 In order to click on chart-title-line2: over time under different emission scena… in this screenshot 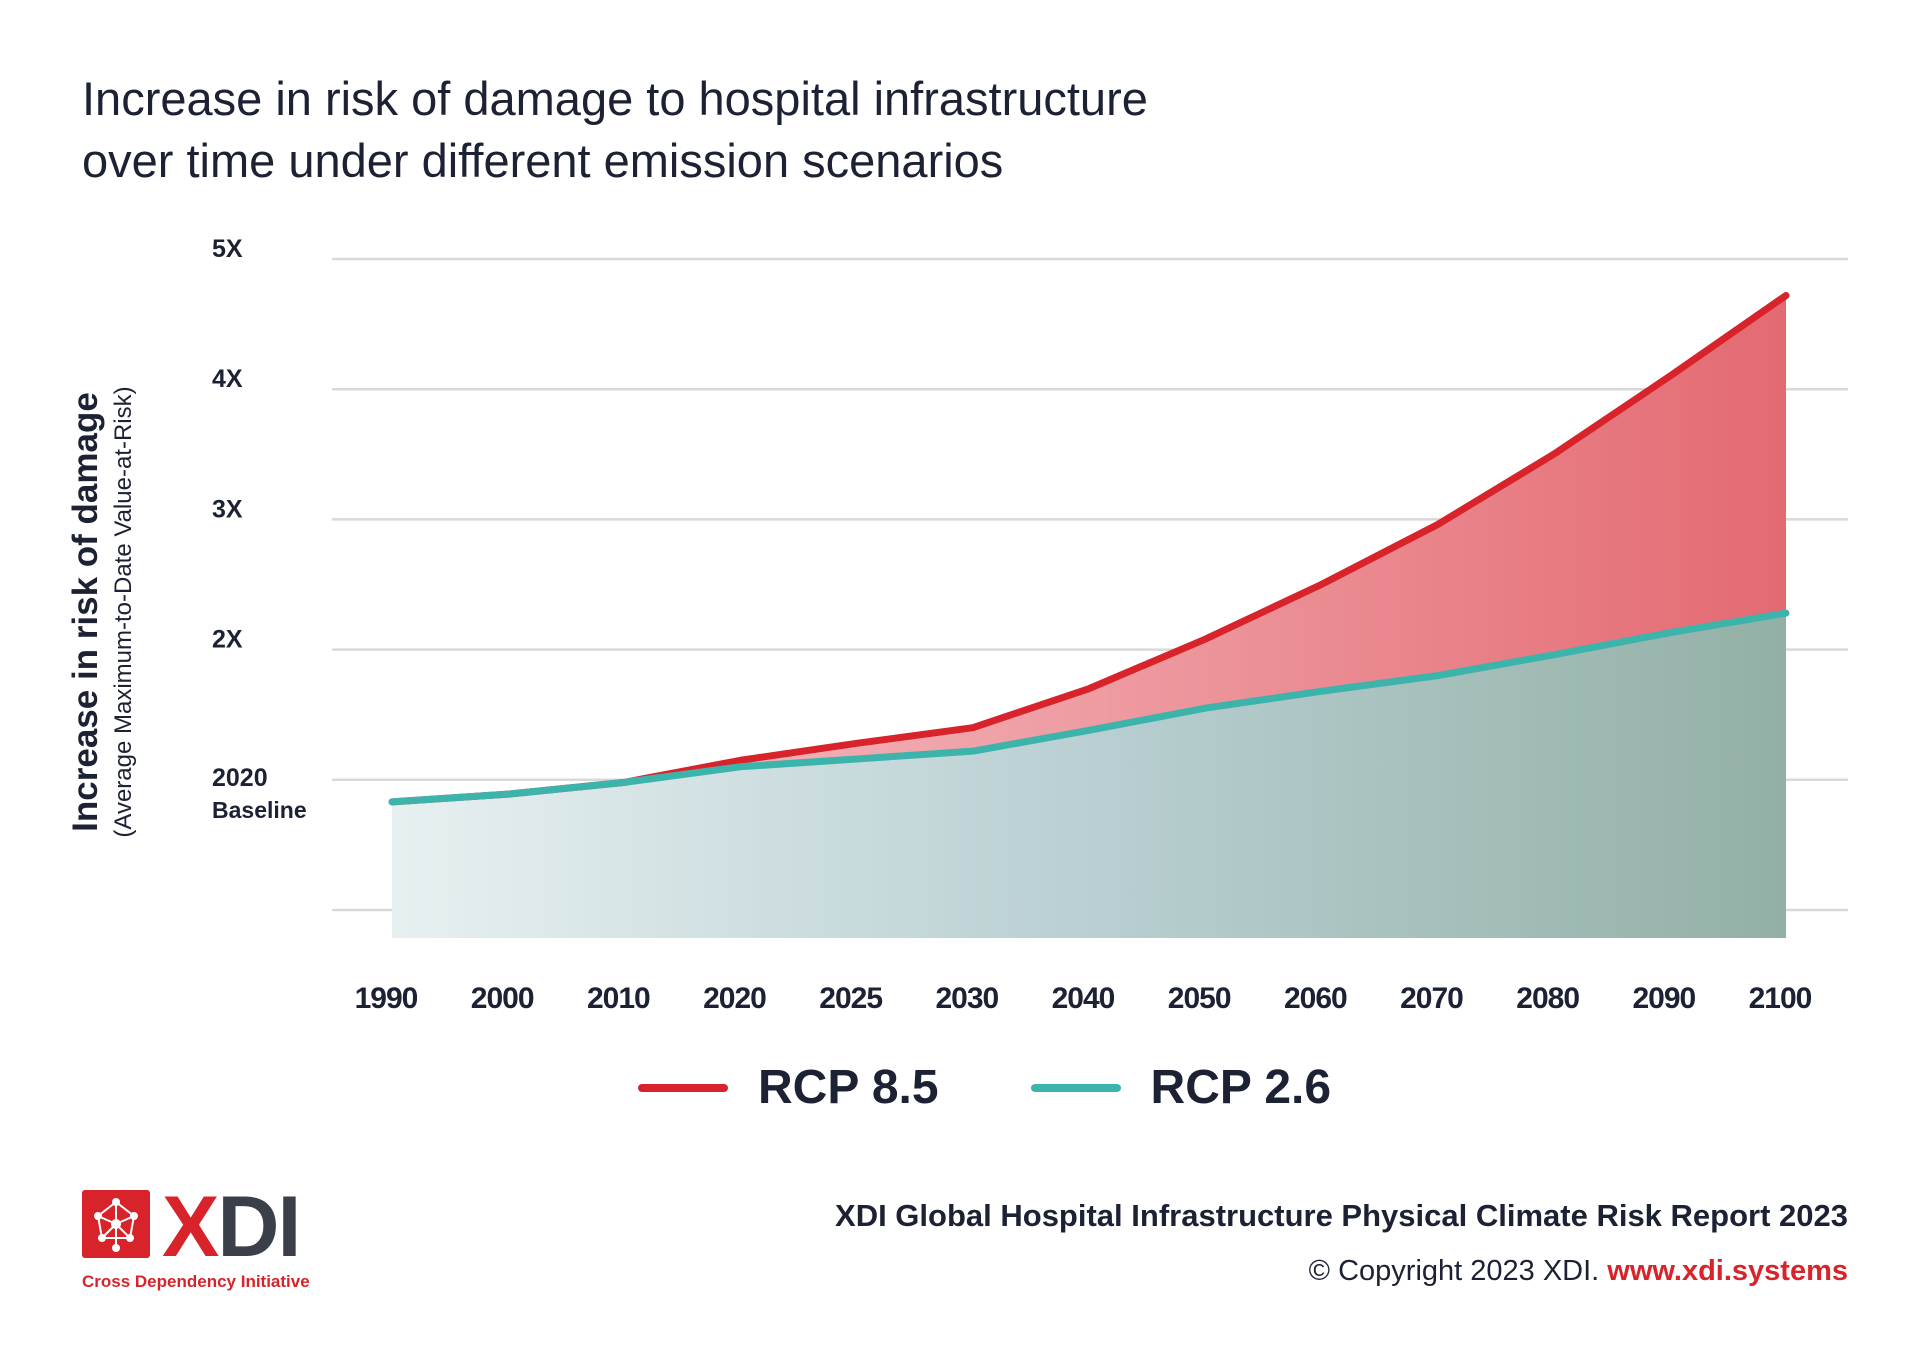, I will do `click(543, 160)`.